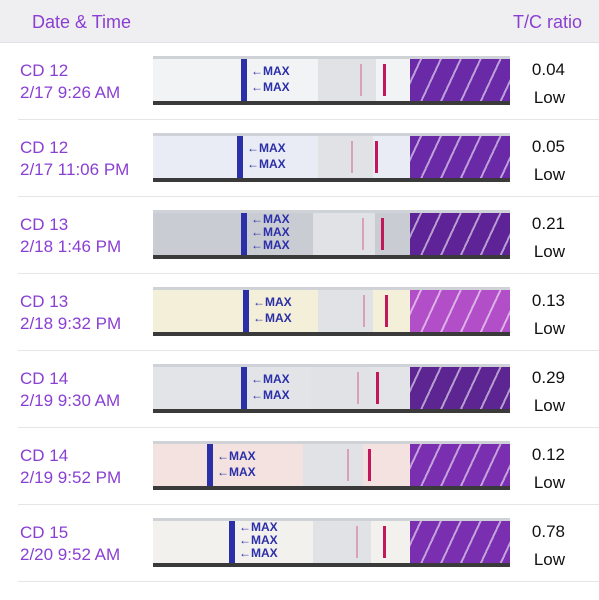 This screenshot has width=599, height=600. I want to click on result-row: CD 12 2/17 11:06 PM ←MAX ←MAX 0.05 Low, so click(299, 158).